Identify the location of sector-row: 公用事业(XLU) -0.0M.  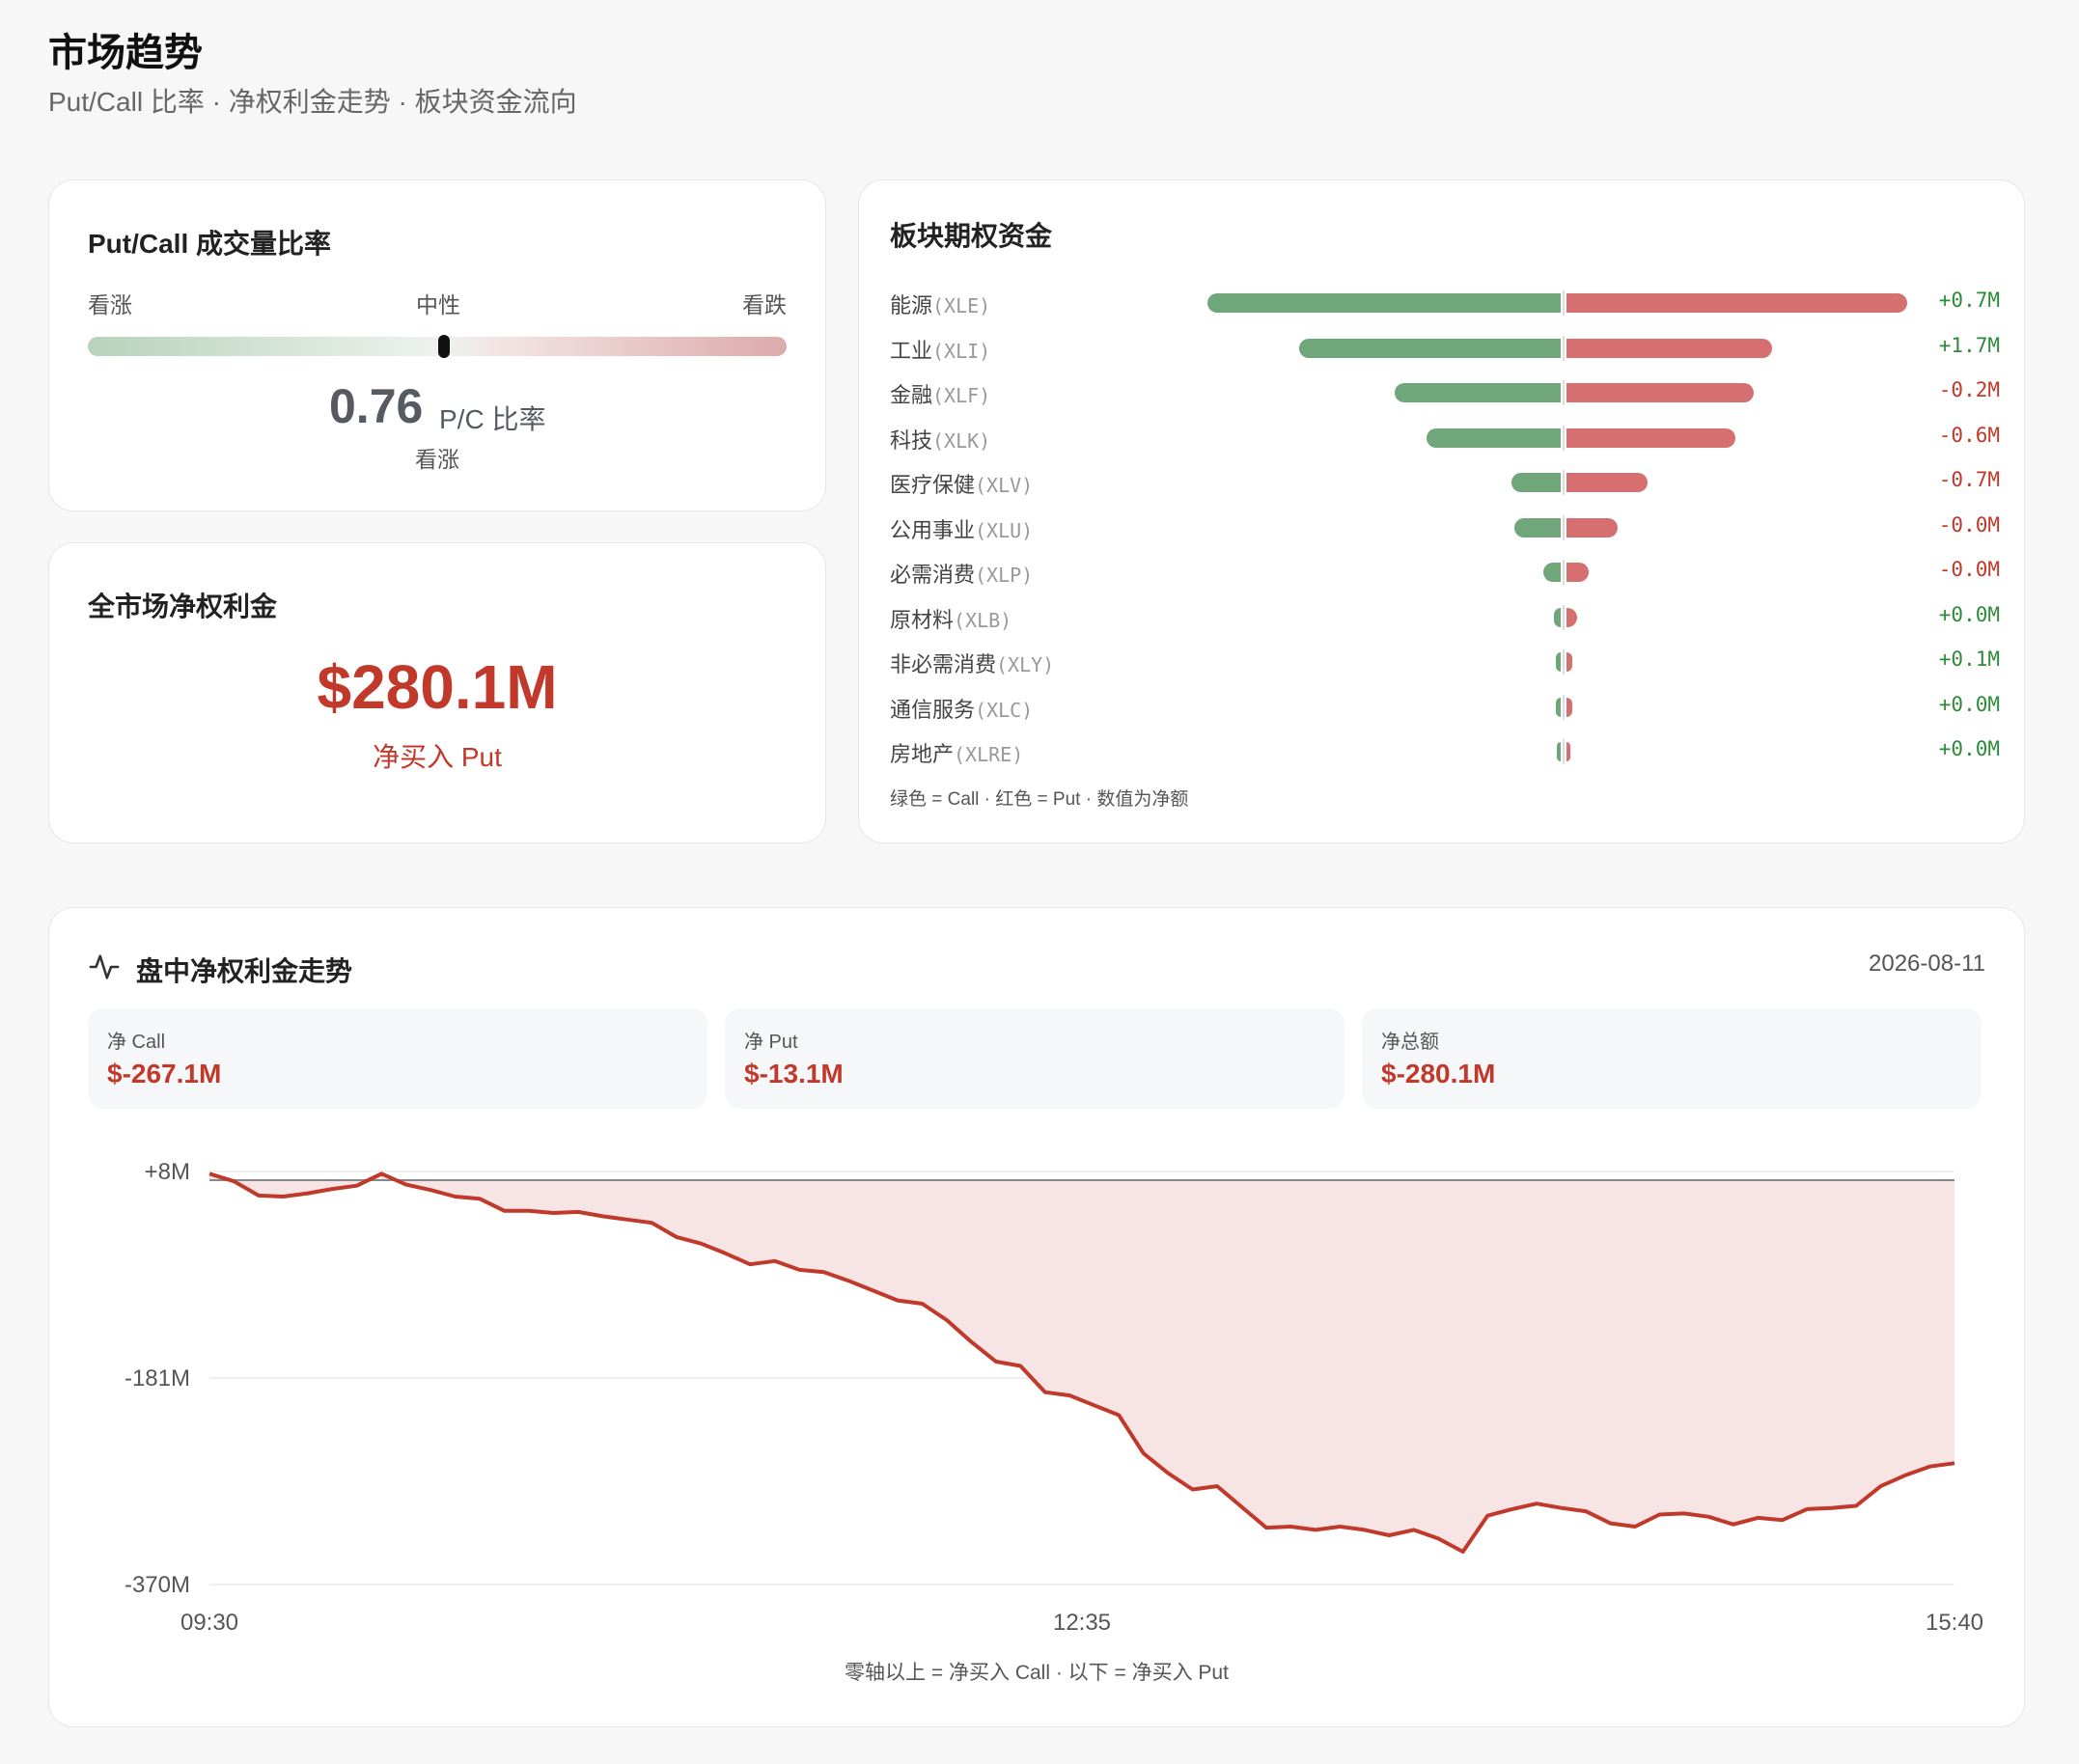
(1445, 527).